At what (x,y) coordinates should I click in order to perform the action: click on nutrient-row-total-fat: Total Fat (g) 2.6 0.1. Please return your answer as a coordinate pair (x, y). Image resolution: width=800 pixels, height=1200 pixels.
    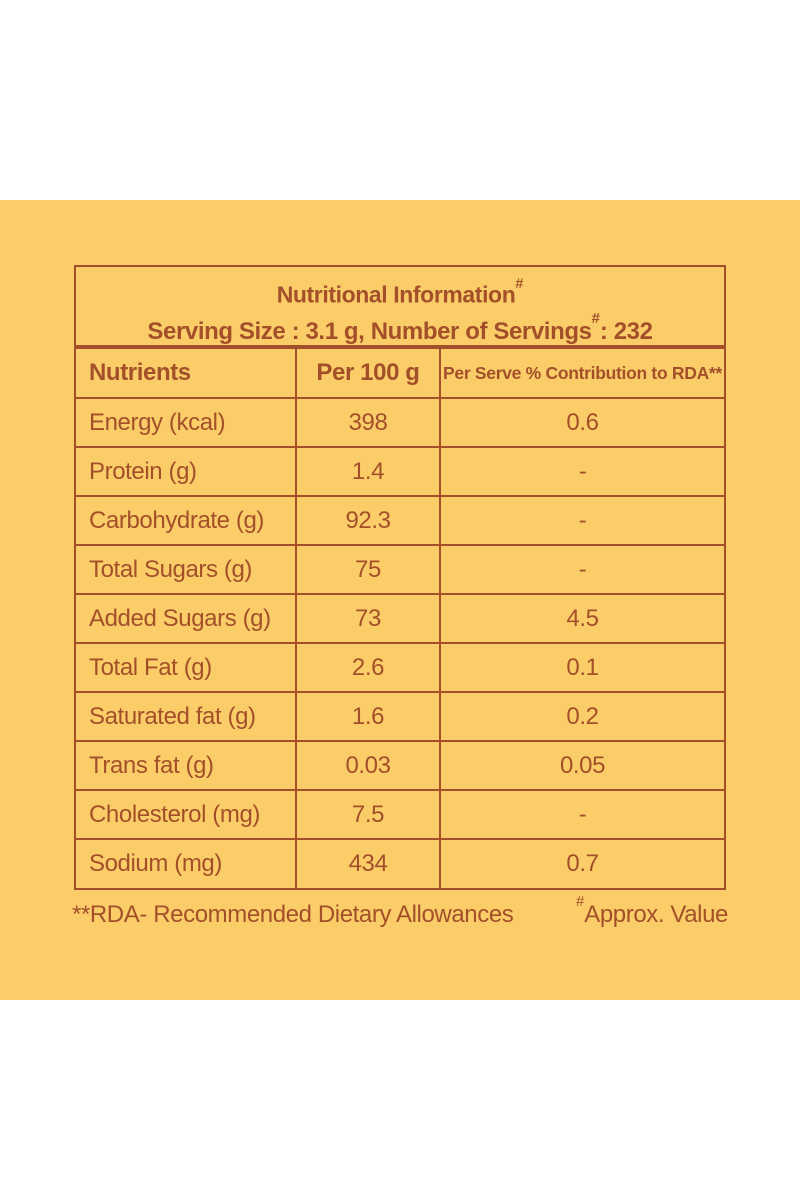
    Looking at the image, I should click on (400, 667).